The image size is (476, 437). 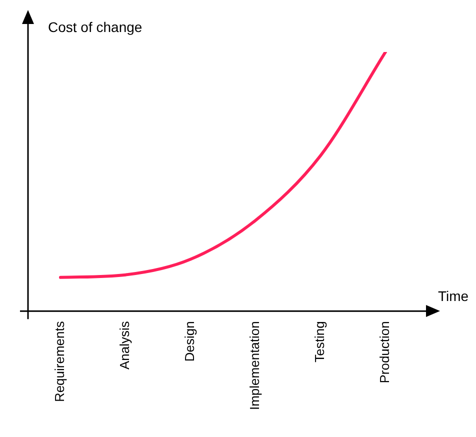 What do you see at coordinates (60, 361) in the screenshot?
I see `x-tick-label: Requirements` at bounding box center [60, 361].